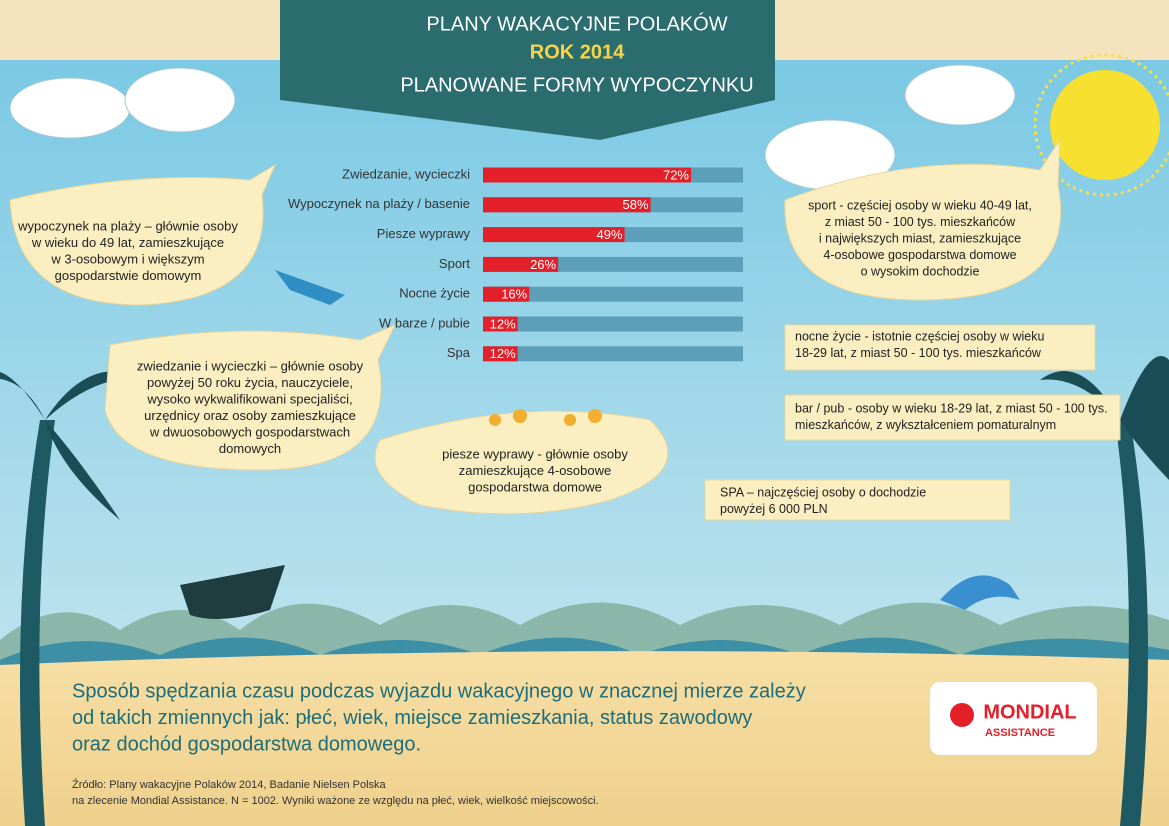 The height and width of the screenshot is (826, 1169). I want to click on year: ROK 2014, so click(577, 52).